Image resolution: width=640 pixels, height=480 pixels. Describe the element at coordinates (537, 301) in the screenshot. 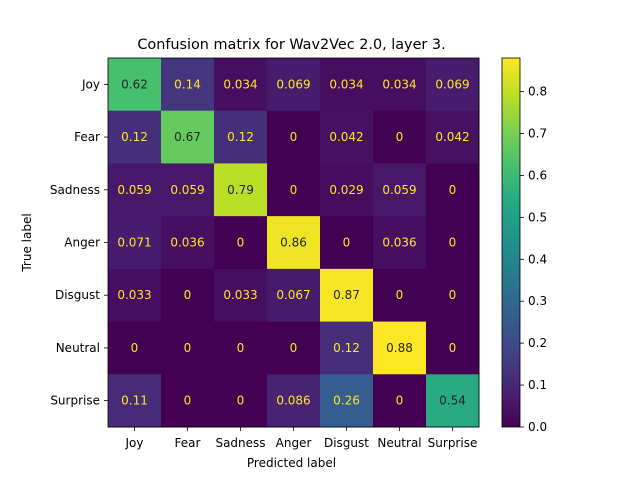

I see `colorbar-tick-label: 0.3` at that location.